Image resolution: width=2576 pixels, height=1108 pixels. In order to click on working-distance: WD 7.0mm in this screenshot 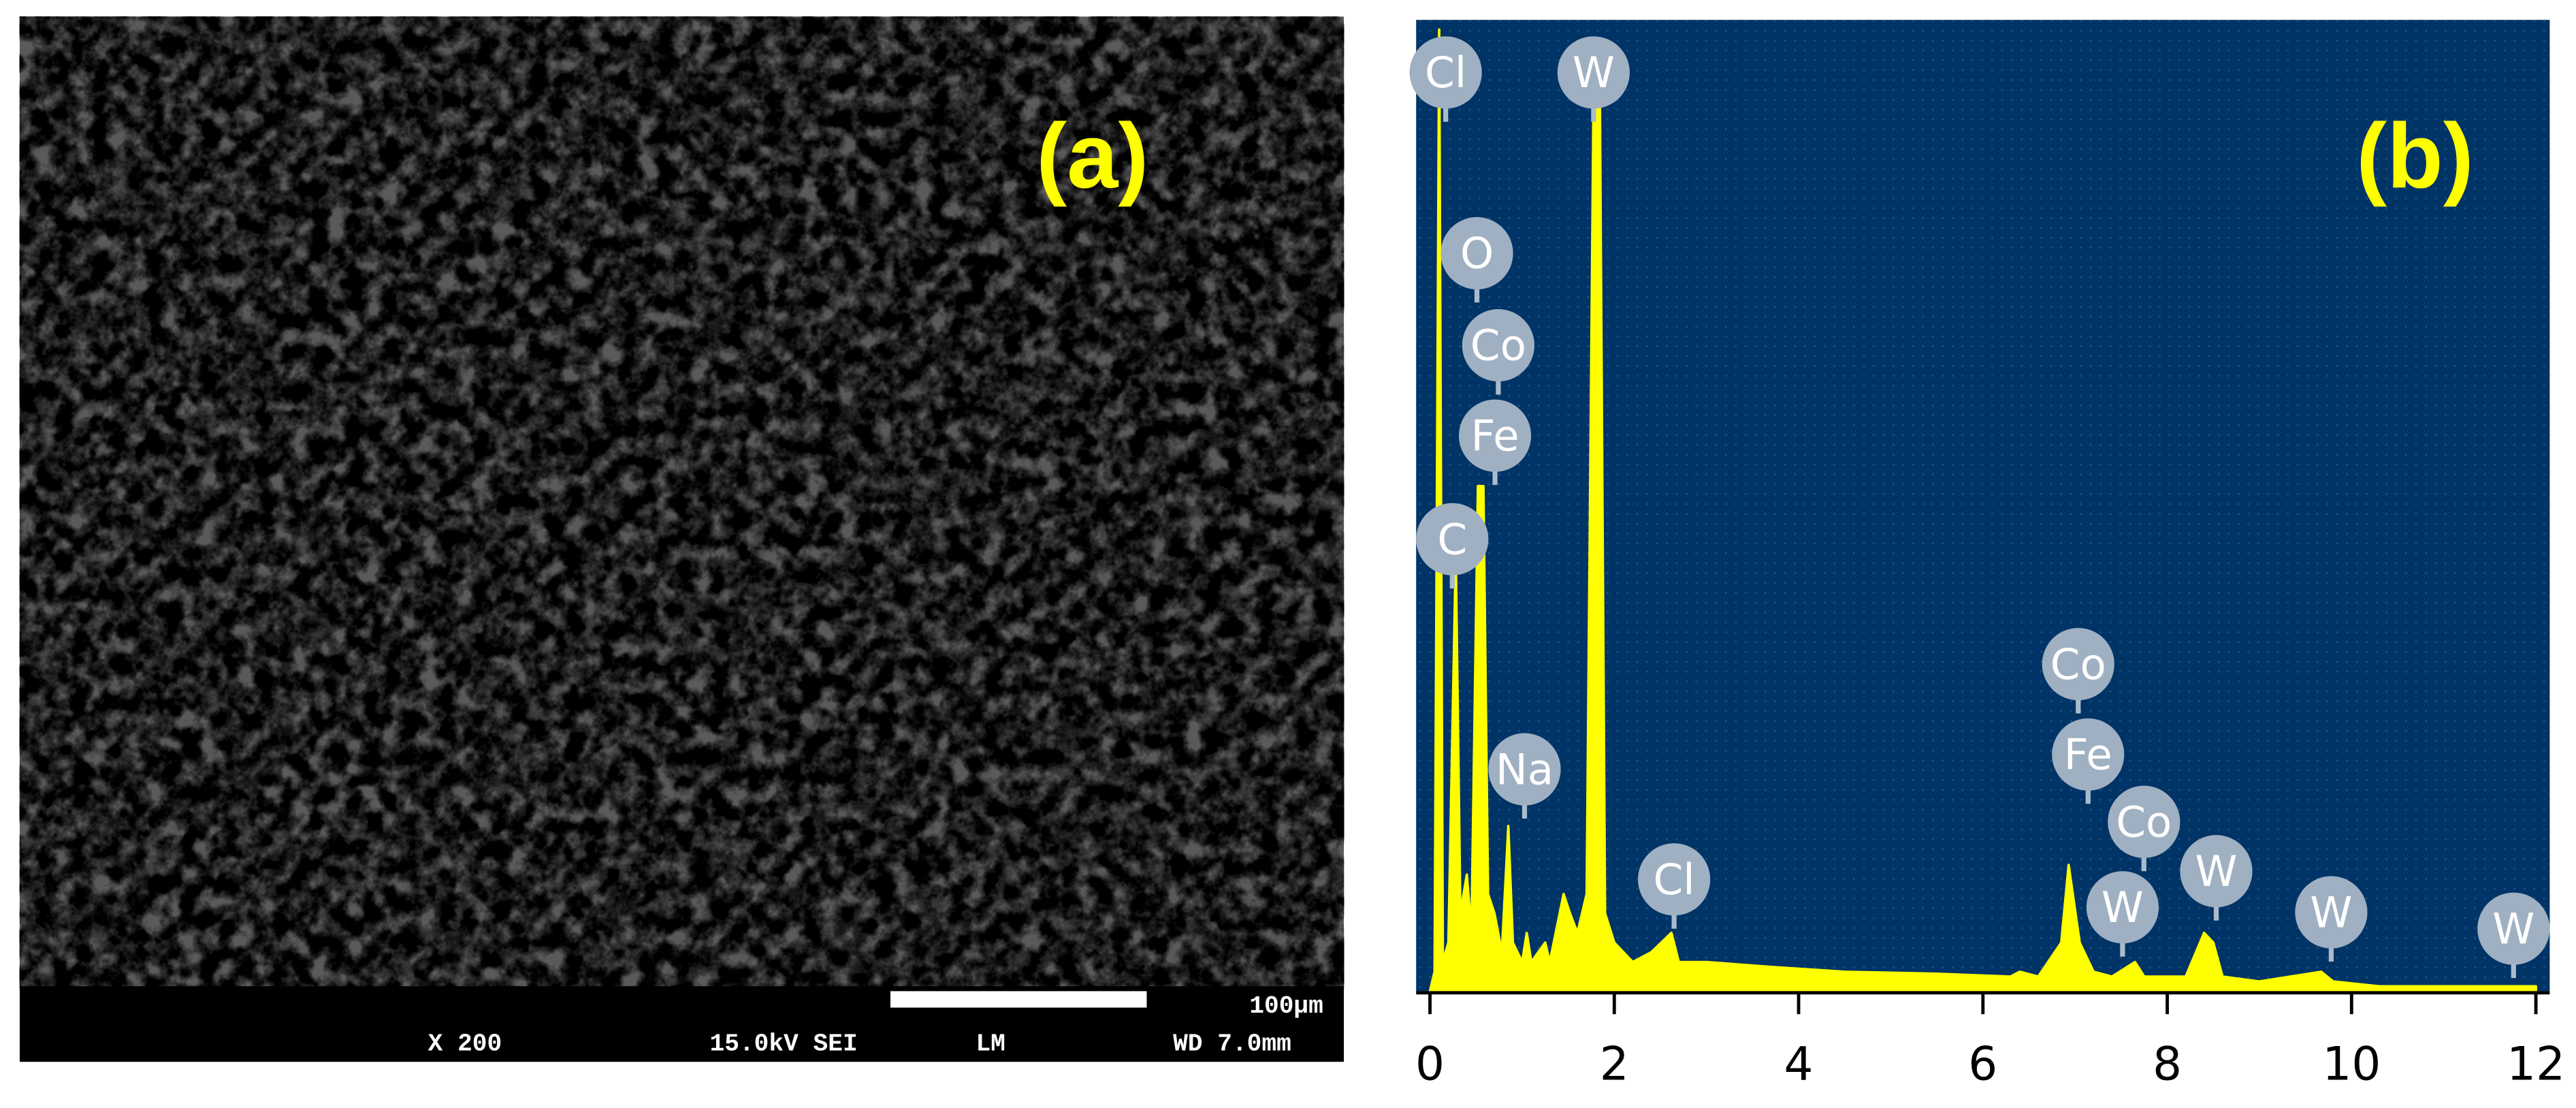, I will do `click(1232, 1044)`.